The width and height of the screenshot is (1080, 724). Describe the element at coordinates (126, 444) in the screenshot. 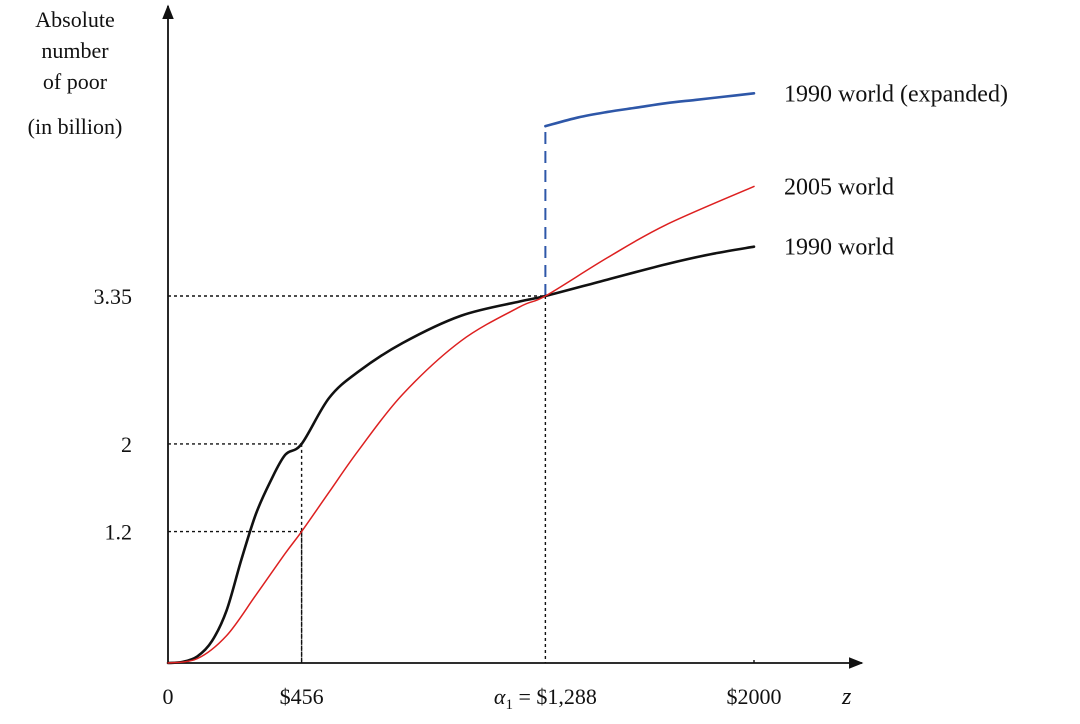

I see `y-tick-label-1: 2` at that location.